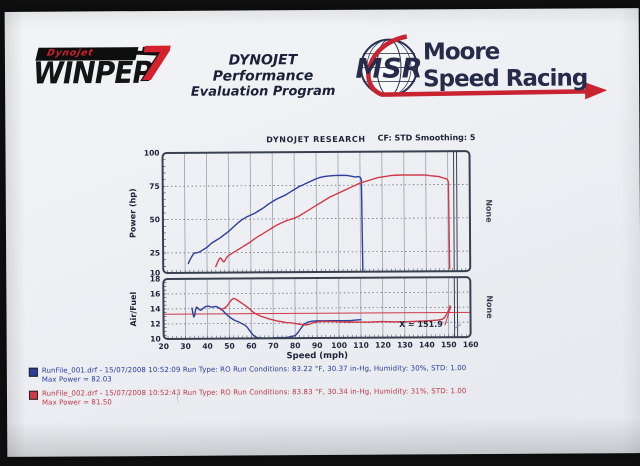 The width and height of the screenshot is (640, 466). Describe the element at coordinates (471, 344) in the screenshot. I see `svg-text: 160` at that location.